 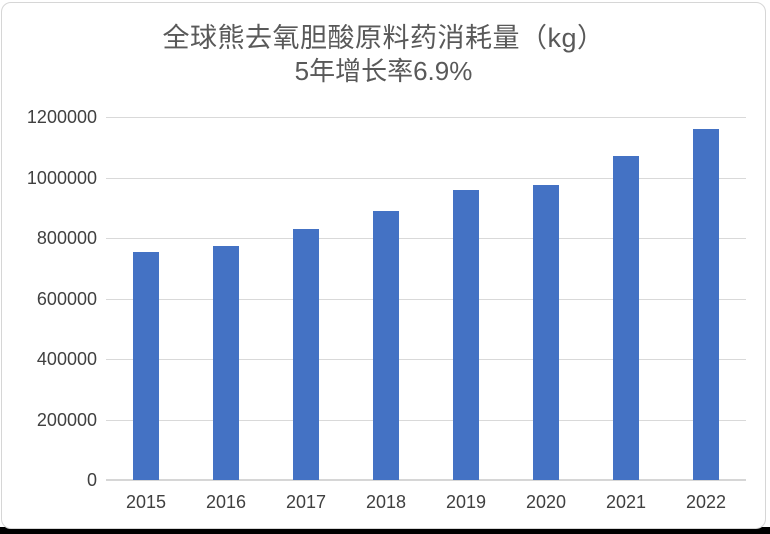 I want to click on x-axis-line, so click(x=426, y=480).